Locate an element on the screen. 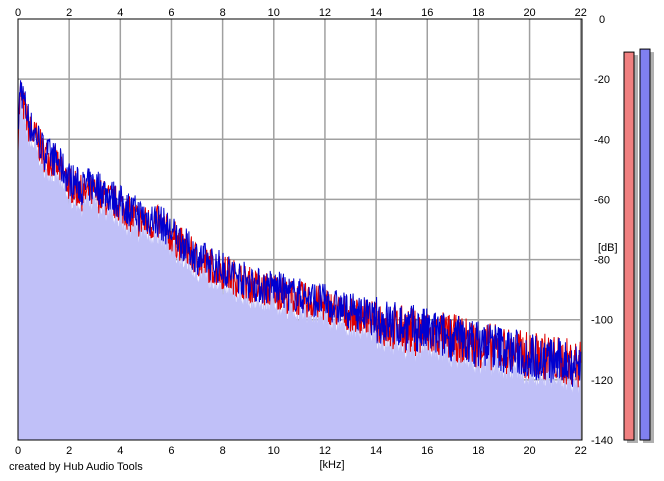 The image size is (664, 481). x-axis-label: [kHz] is located at coordinates (331, 465).